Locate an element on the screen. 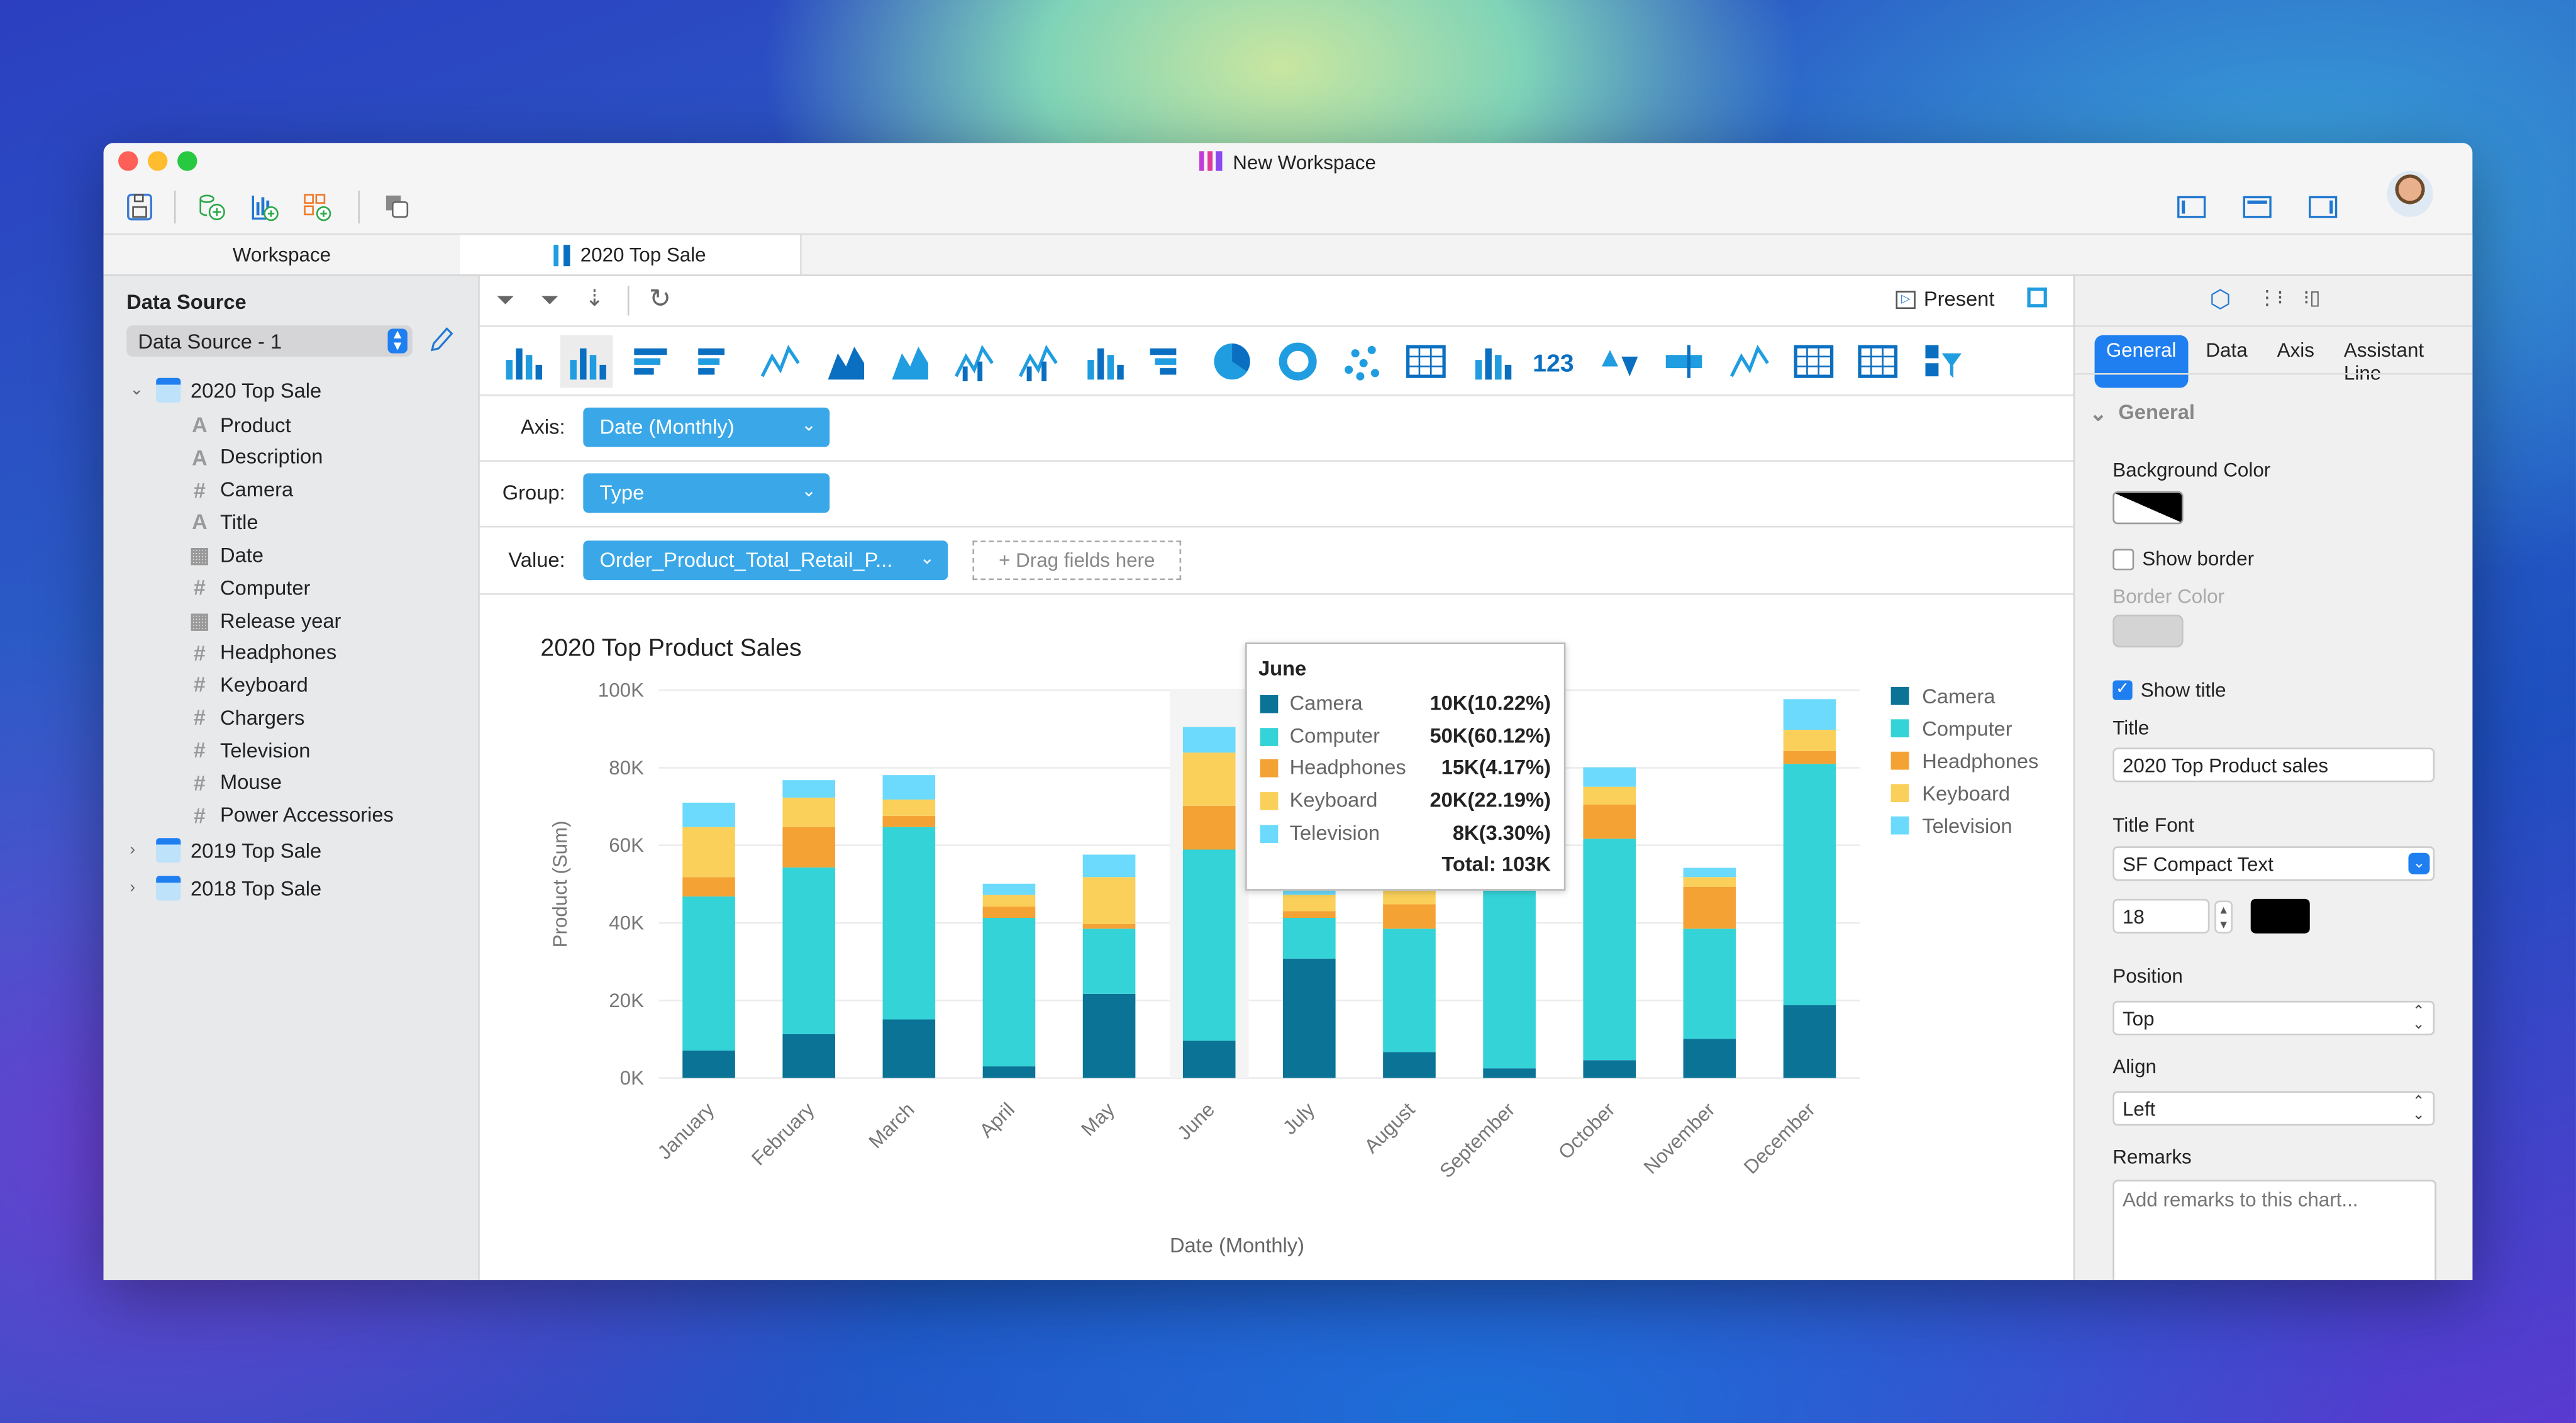 This screenshot has height=1423, width=2576. bar-segment-television-april is located at coordinates (1009, 889).